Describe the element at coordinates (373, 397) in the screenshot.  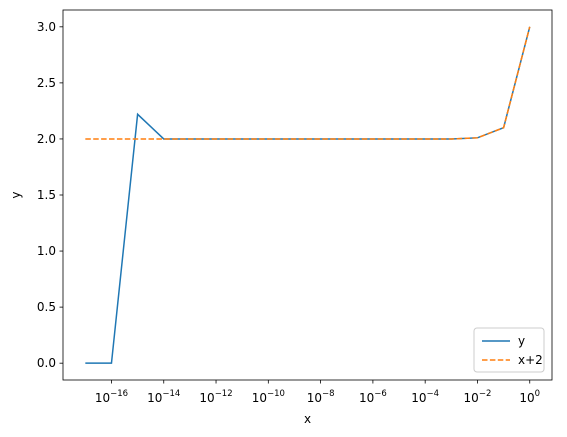
I see `x-tick-label: 10⁻⁶` at that location.